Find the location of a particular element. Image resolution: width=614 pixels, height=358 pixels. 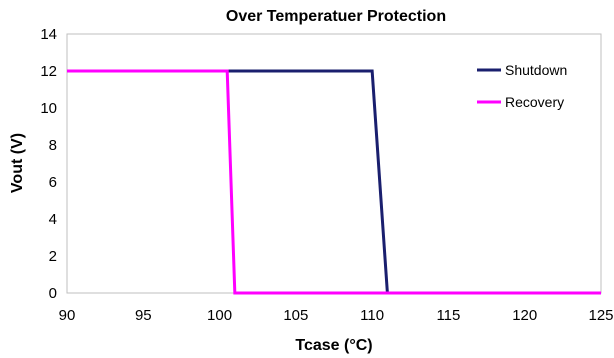

x-axis-ticks: 90 95 100 105 110 115 120 125 is located at coordinates (336, 315).